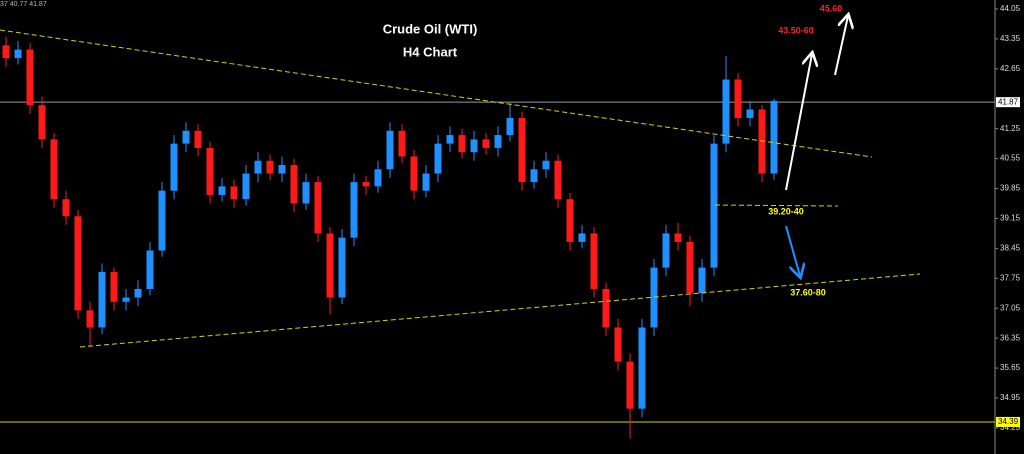  I want to click on annotation: 45.60, so click(831, 8).